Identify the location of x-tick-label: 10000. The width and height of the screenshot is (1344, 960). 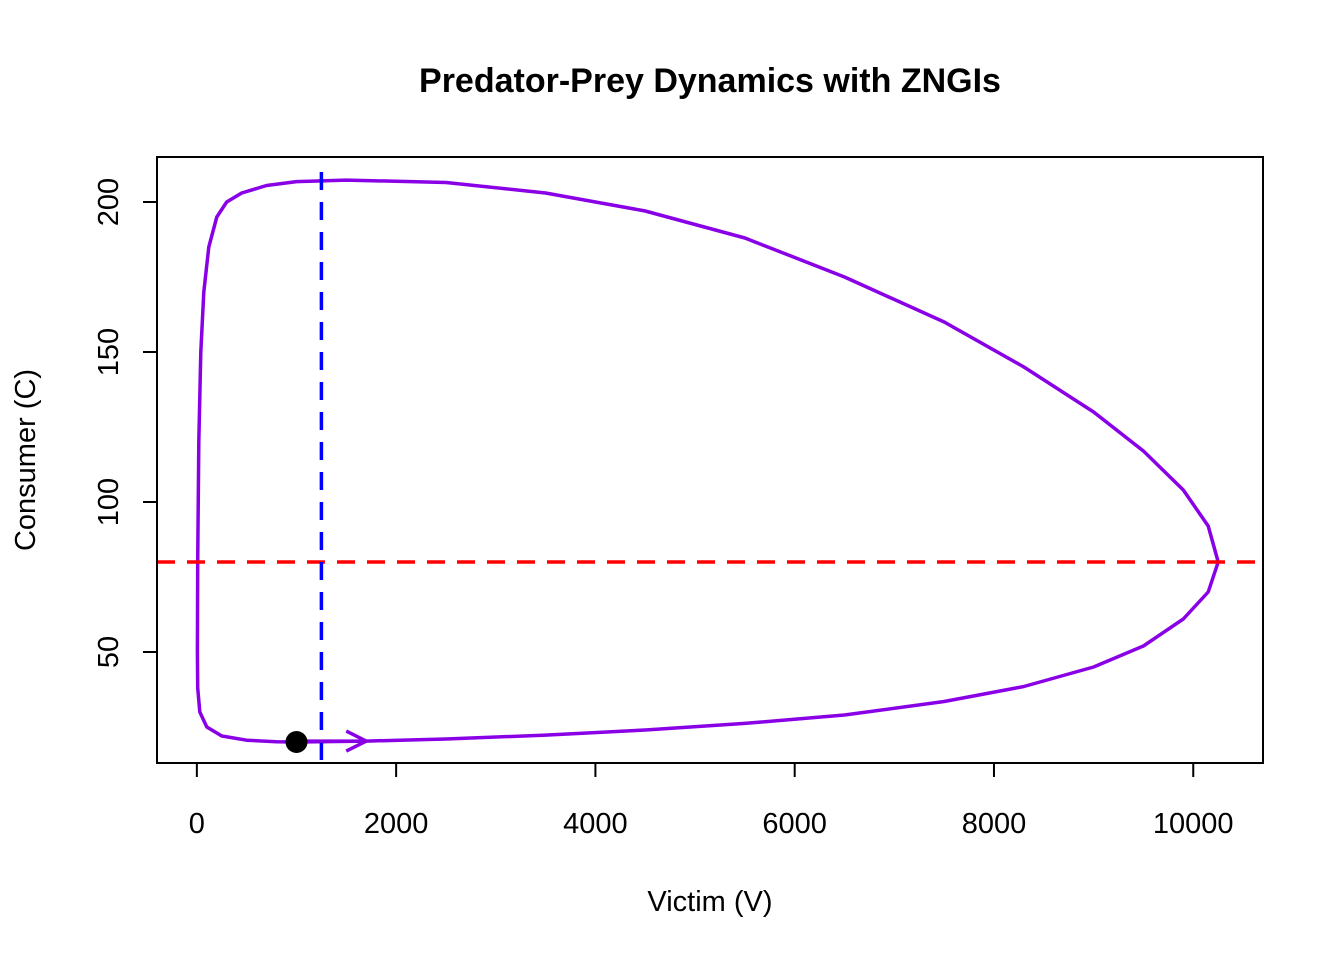
(1193, 824).